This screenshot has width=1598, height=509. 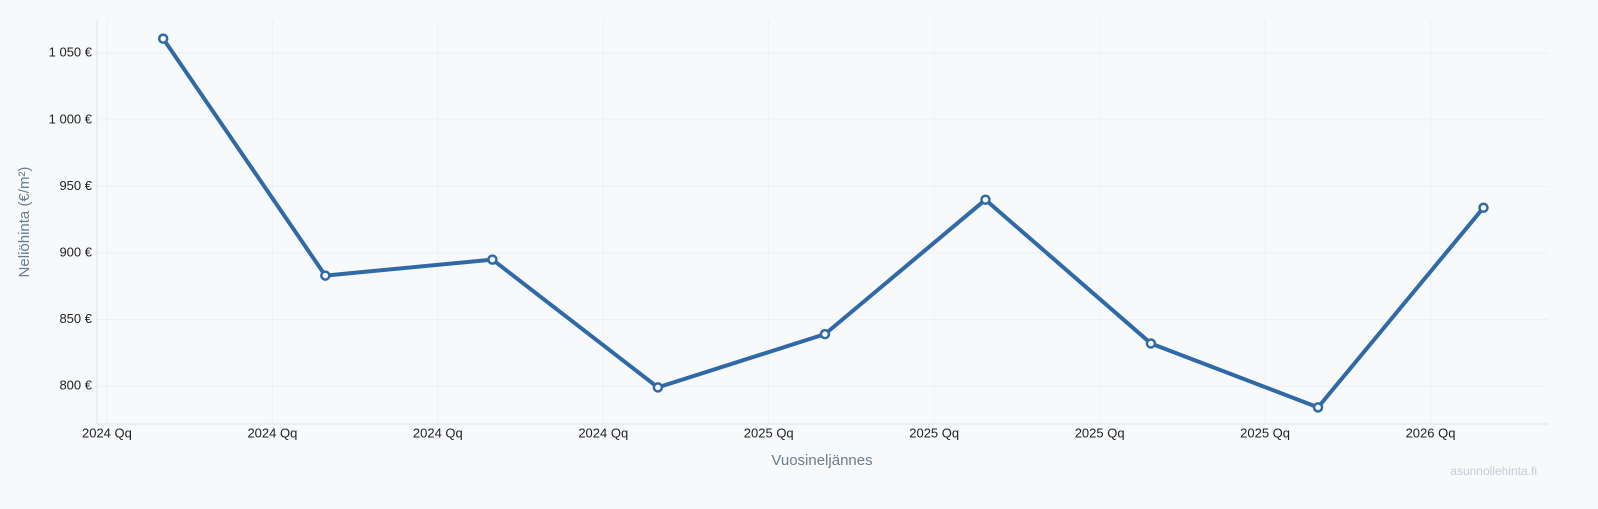 What do you see at coordinates (75, 185) in the screenshot?
I see `y-tick-label: 950 €` at bounding box center [75, 185].